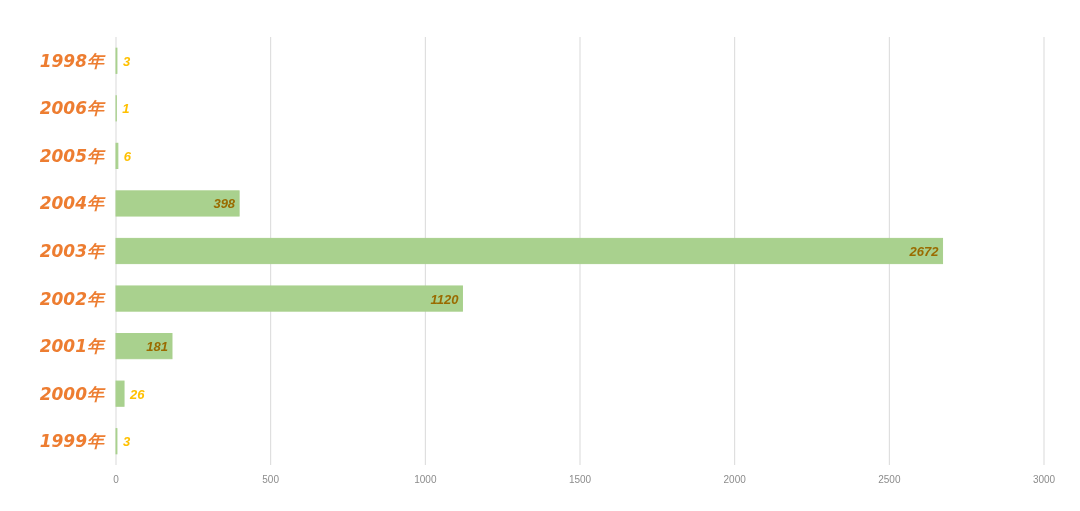 Image resolution: width=1080 pixels, height=511 pixels. Describe the element at coordinates (445, 299) in the screenshot. I see `data-label: 1120` at that location.